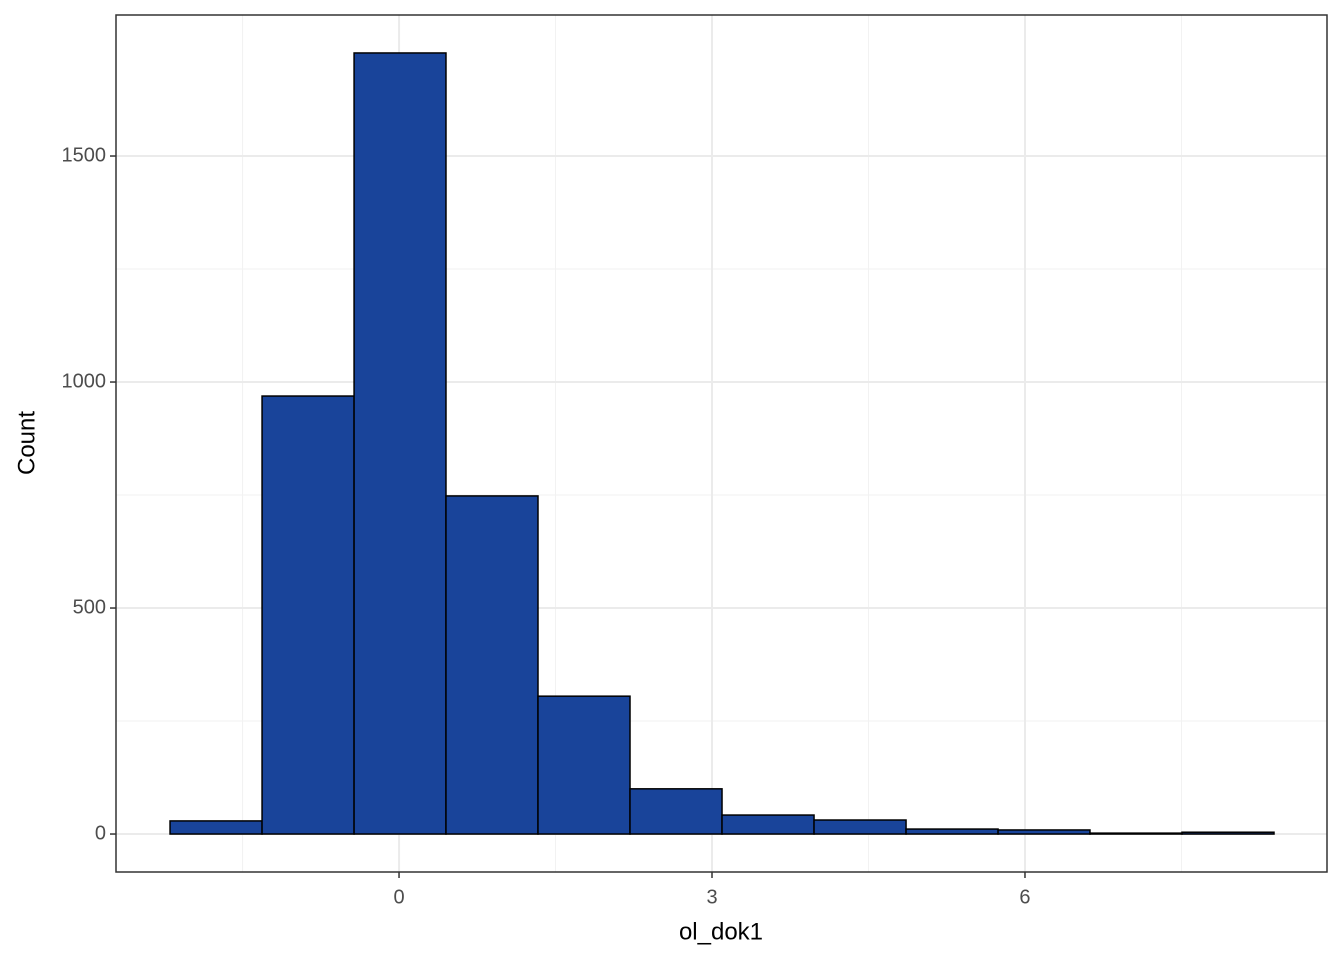 This screenshot has width=1344, height=960. Describe the element at coordinates (711, 897) in the screenshot. I see `x-tick-label: 3` at that location.